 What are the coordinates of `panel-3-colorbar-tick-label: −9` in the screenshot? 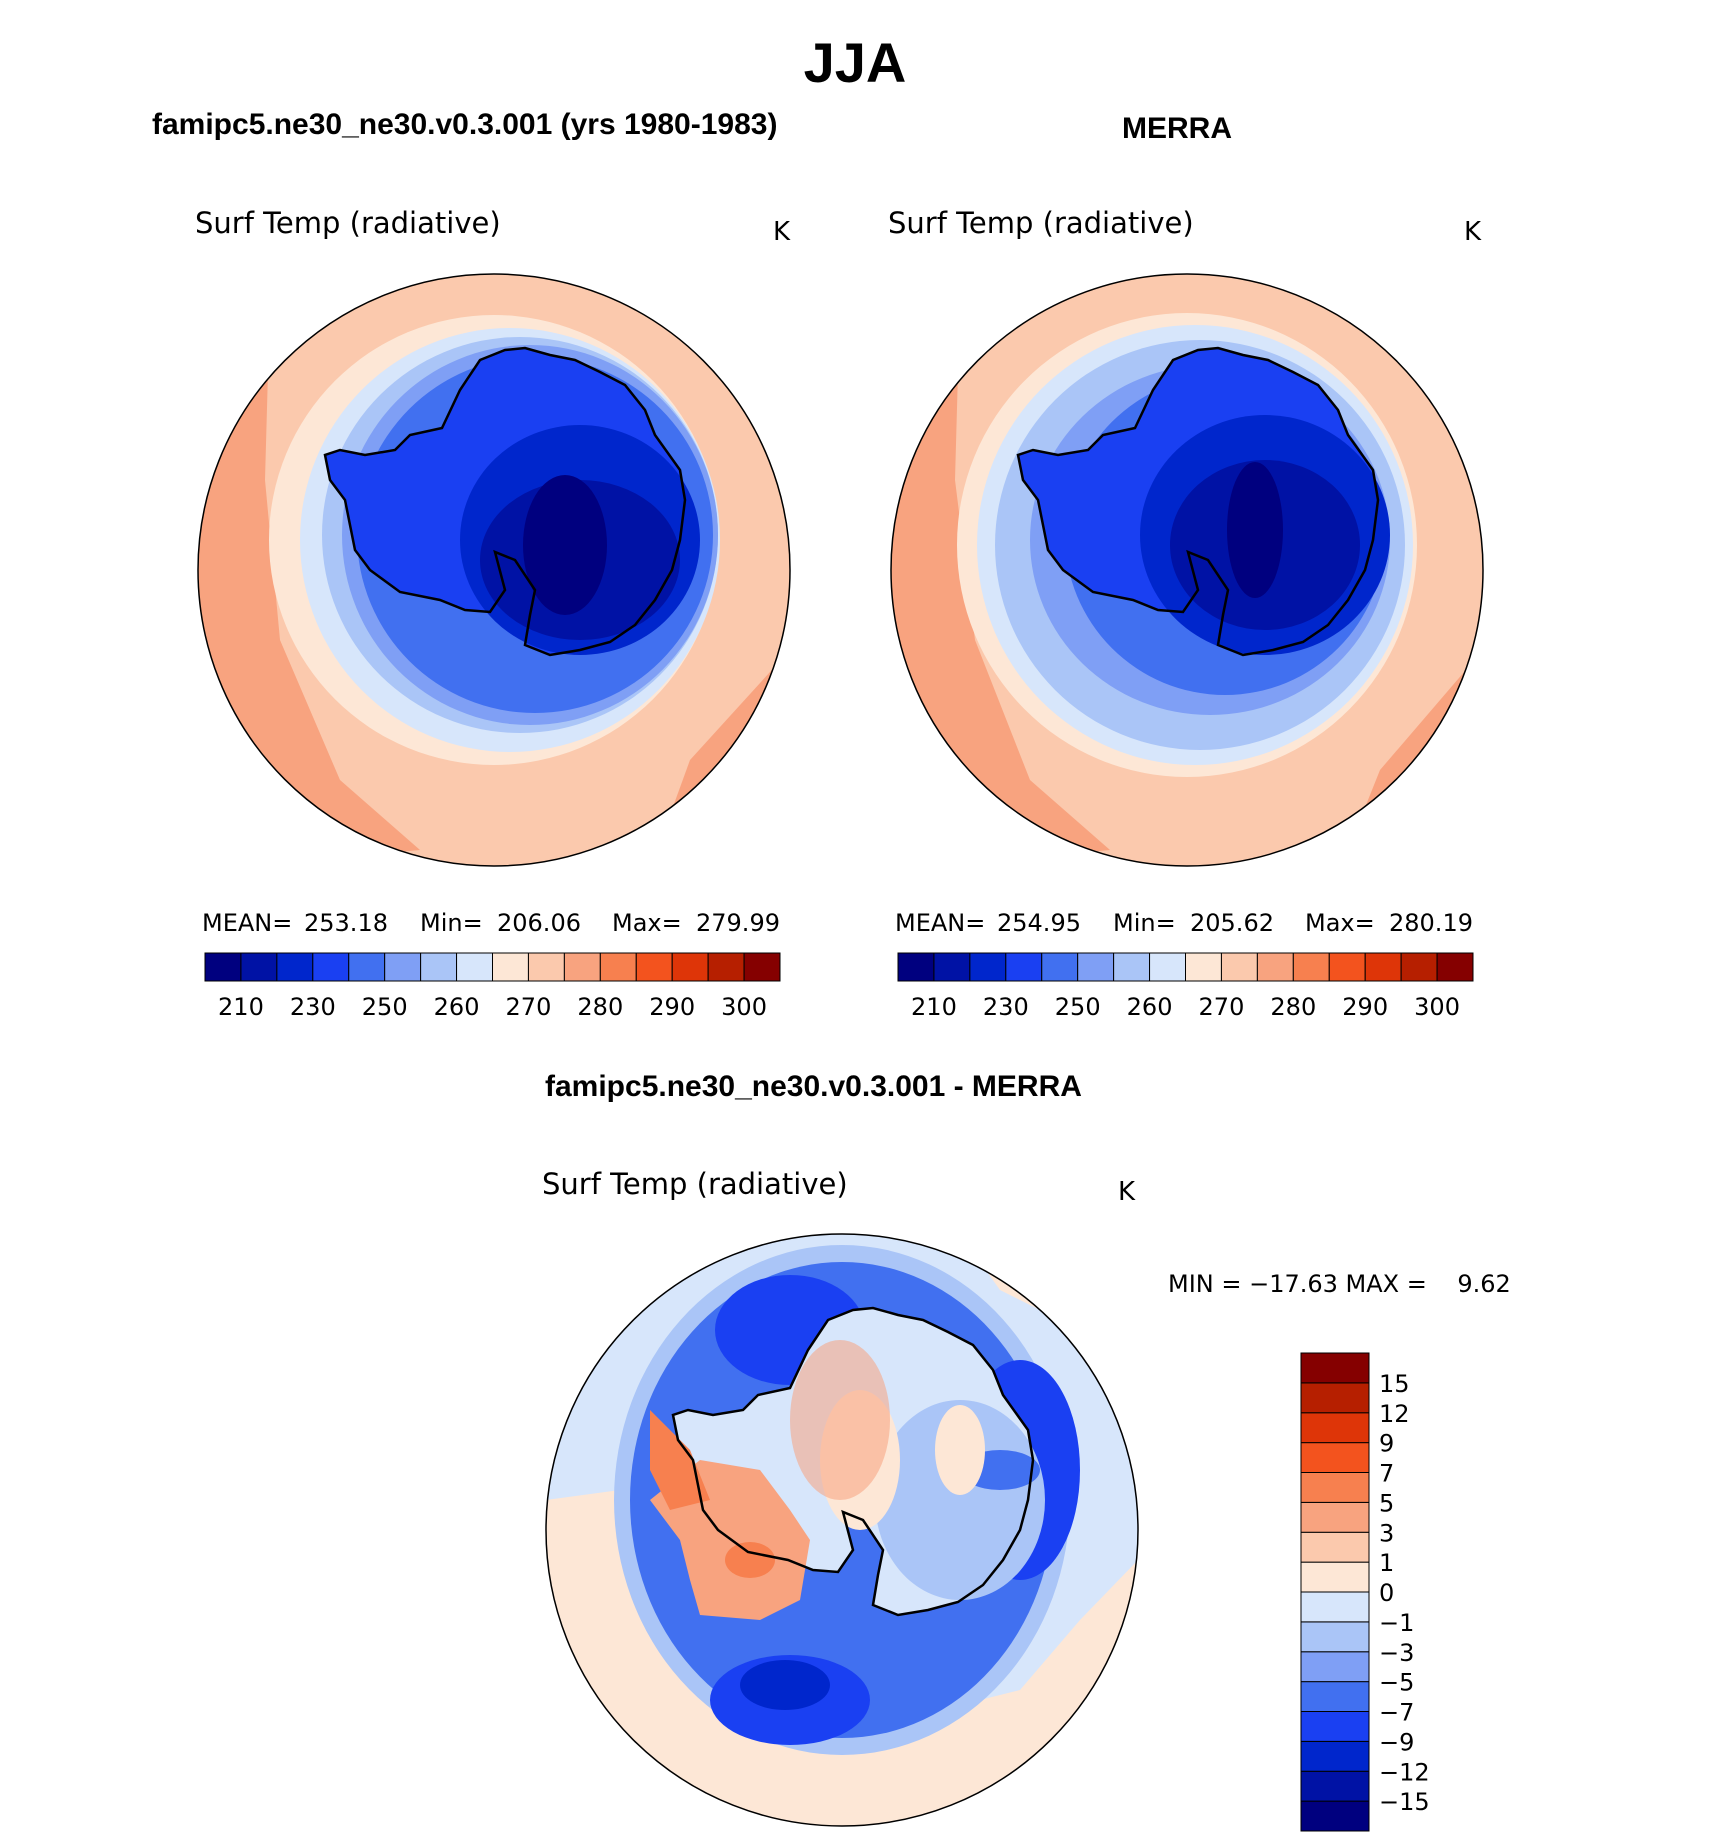 It's located at (1396, 1742).